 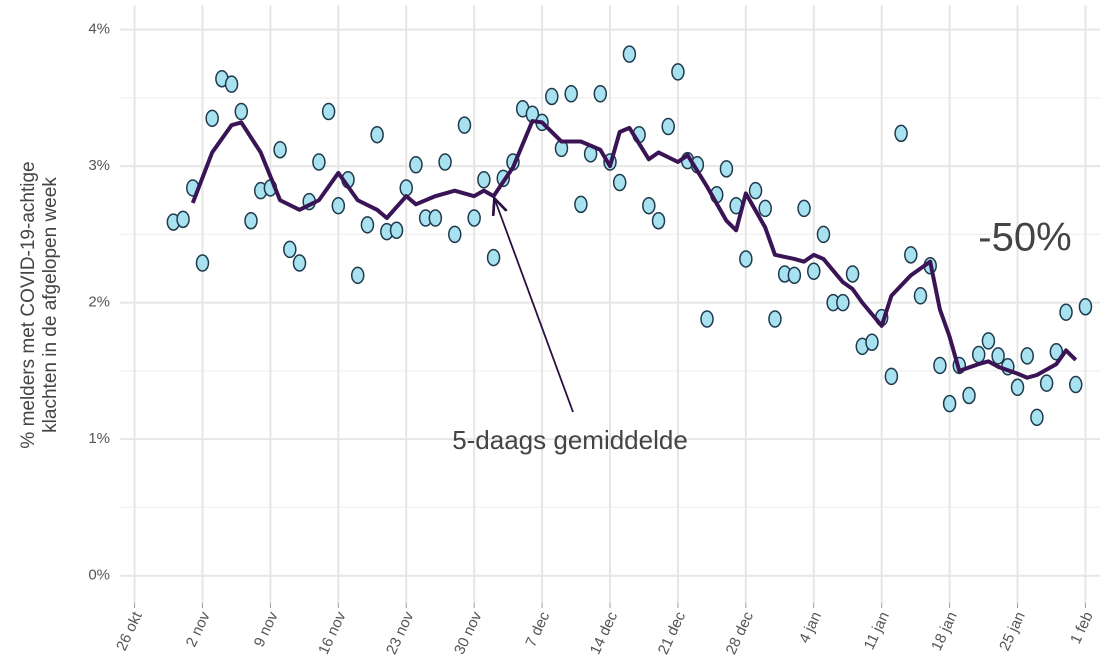 I want to click on x-tick-label: 23 nov, so click(x=400, y=633).